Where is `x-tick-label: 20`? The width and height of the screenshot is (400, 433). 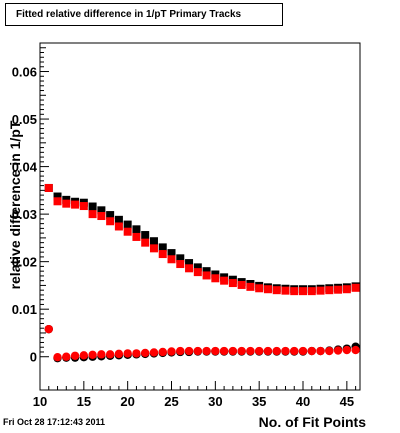
x-tick-label: 20 is located at coordinates (127, 401).